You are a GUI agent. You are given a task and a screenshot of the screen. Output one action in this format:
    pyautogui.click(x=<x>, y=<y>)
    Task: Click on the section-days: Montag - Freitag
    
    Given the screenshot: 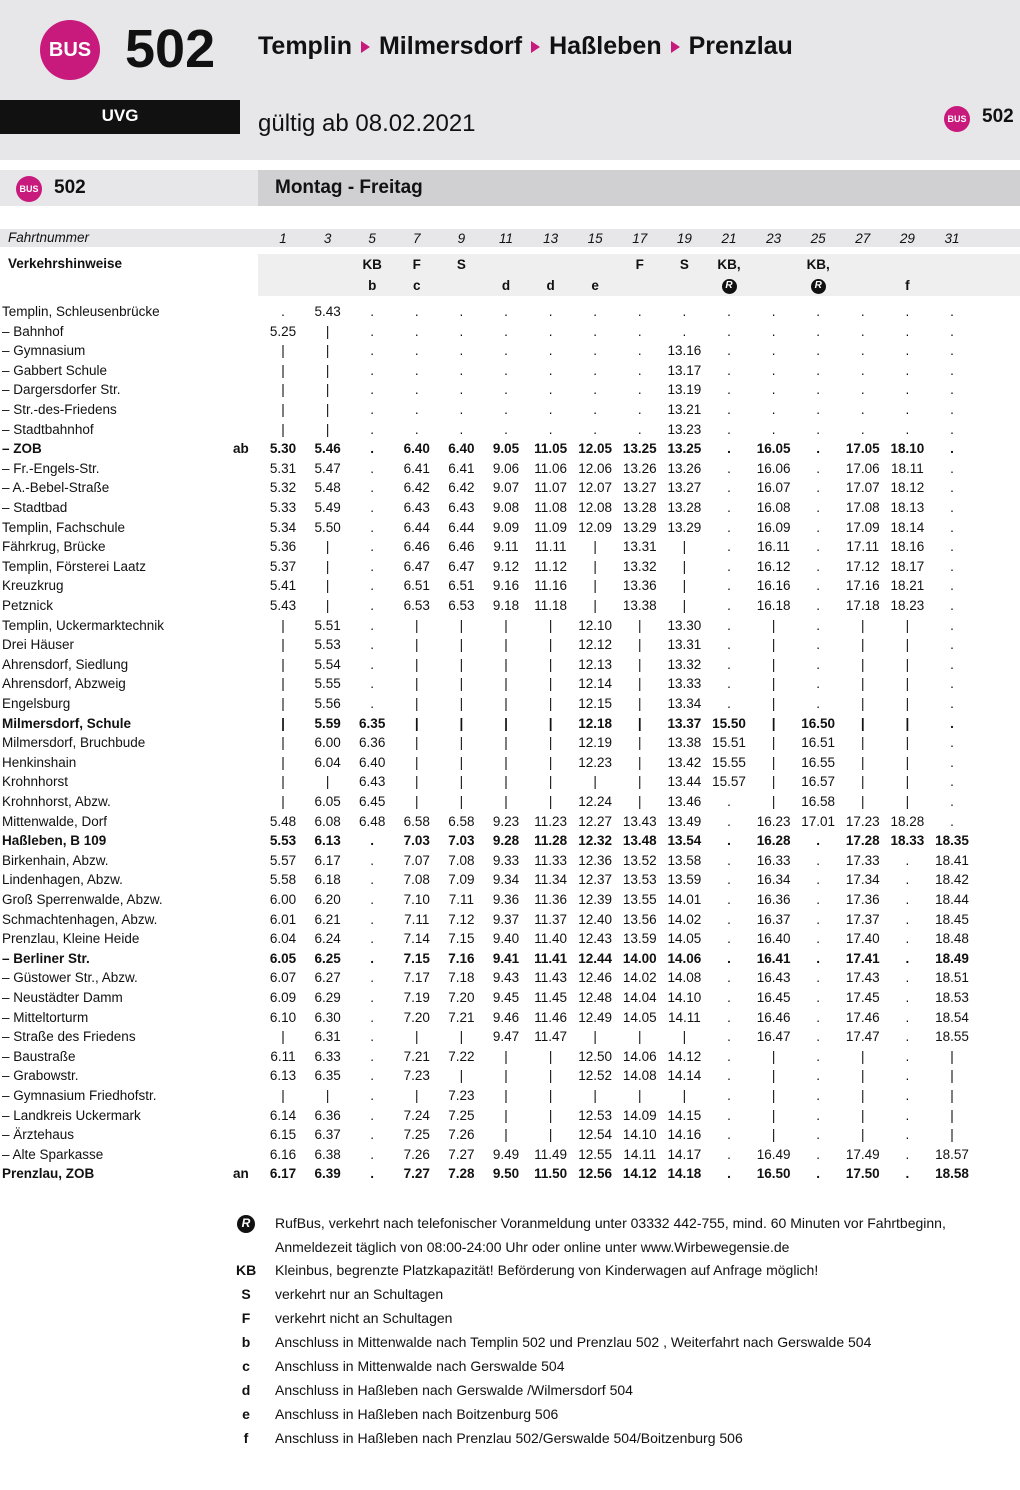 What is the action you would take?
    pyautogui.click(x=349, y=187)
    